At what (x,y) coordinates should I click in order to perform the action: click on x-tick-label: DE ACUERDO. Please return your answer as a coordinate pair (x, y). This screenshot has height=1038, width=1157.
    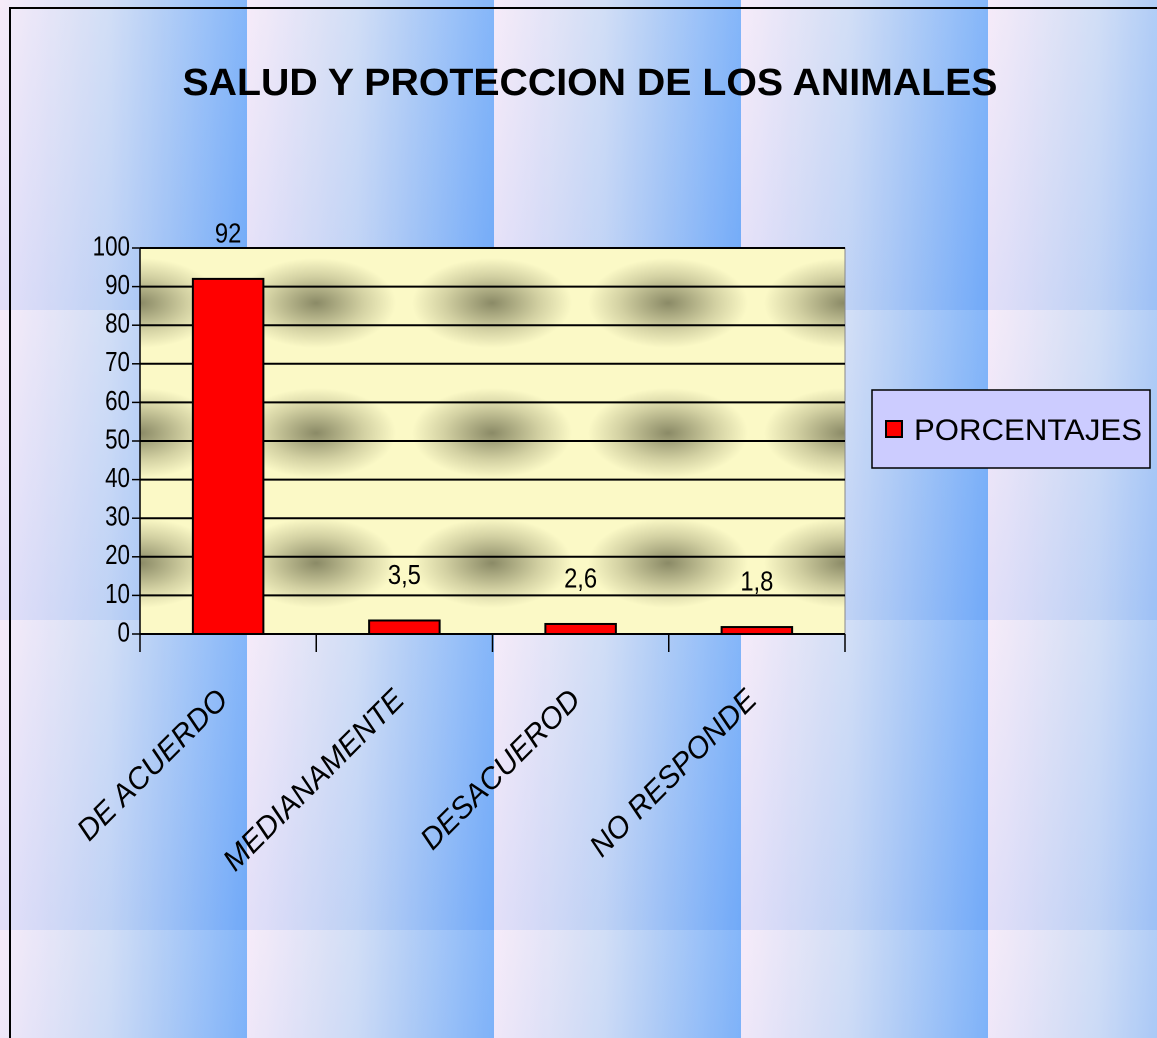
    Looking at the image, I should click on (153, 765).